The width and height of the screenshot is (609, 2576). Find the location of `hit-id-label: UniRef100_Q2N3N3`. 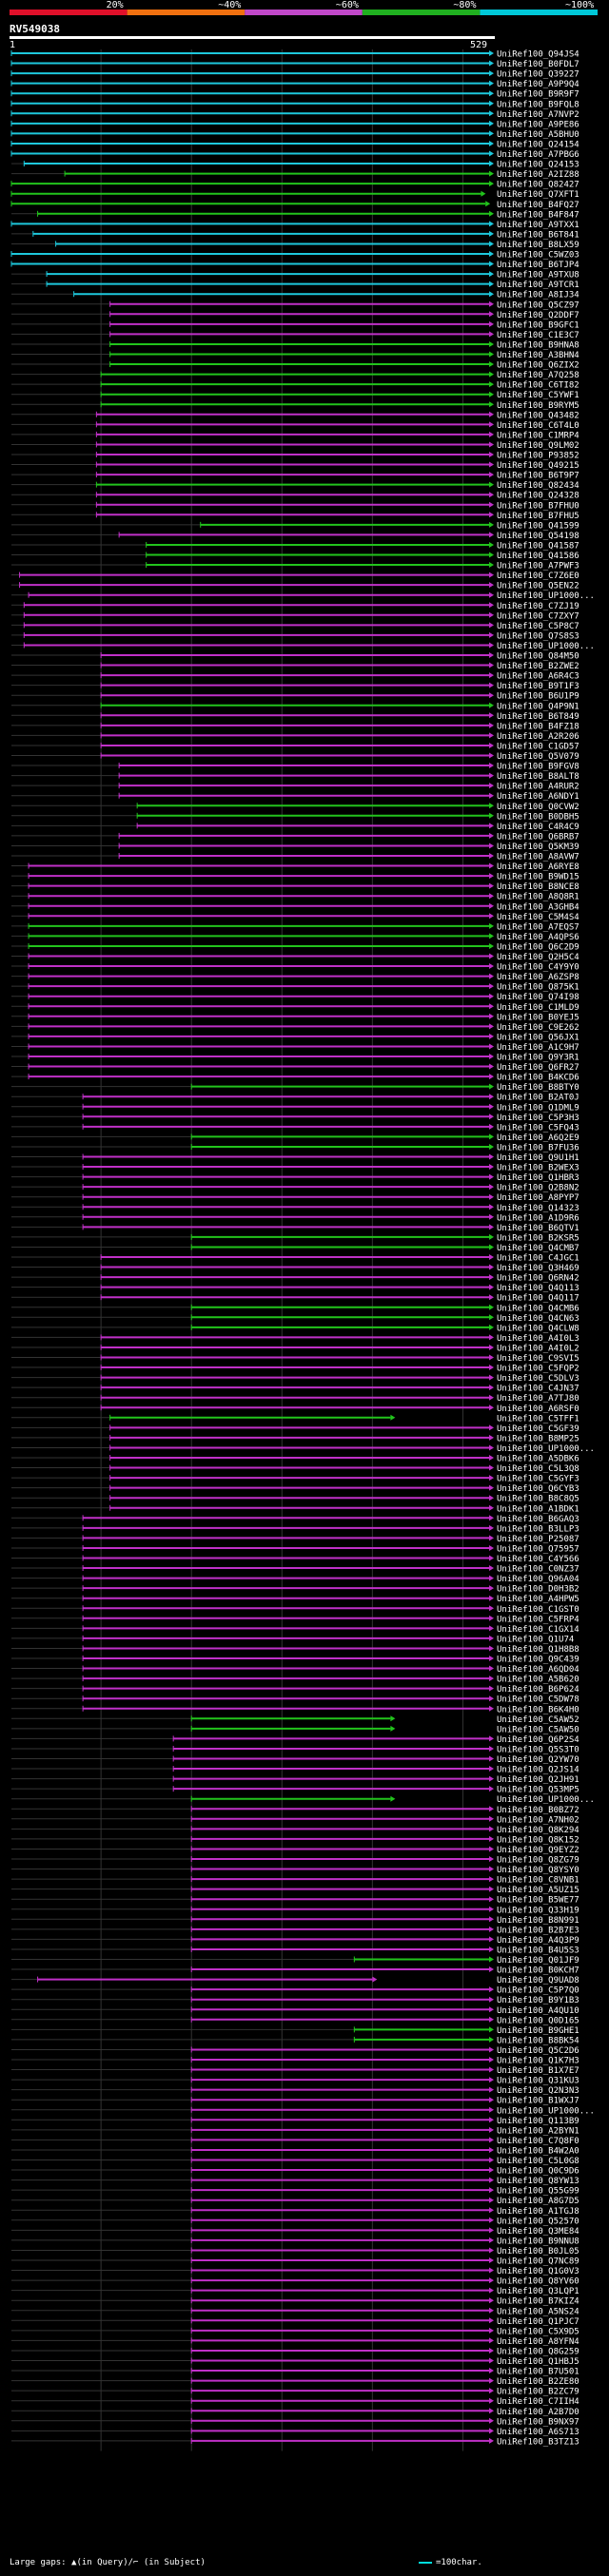

hit-id-label: UniRef100_Q2N3N3 is located at coordinates (538, 2091).